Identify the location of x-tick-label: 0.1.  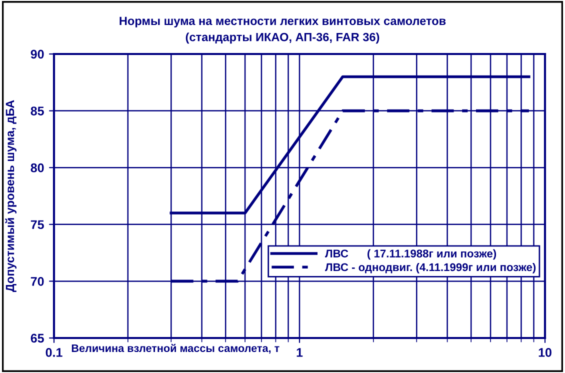
(54, 352).